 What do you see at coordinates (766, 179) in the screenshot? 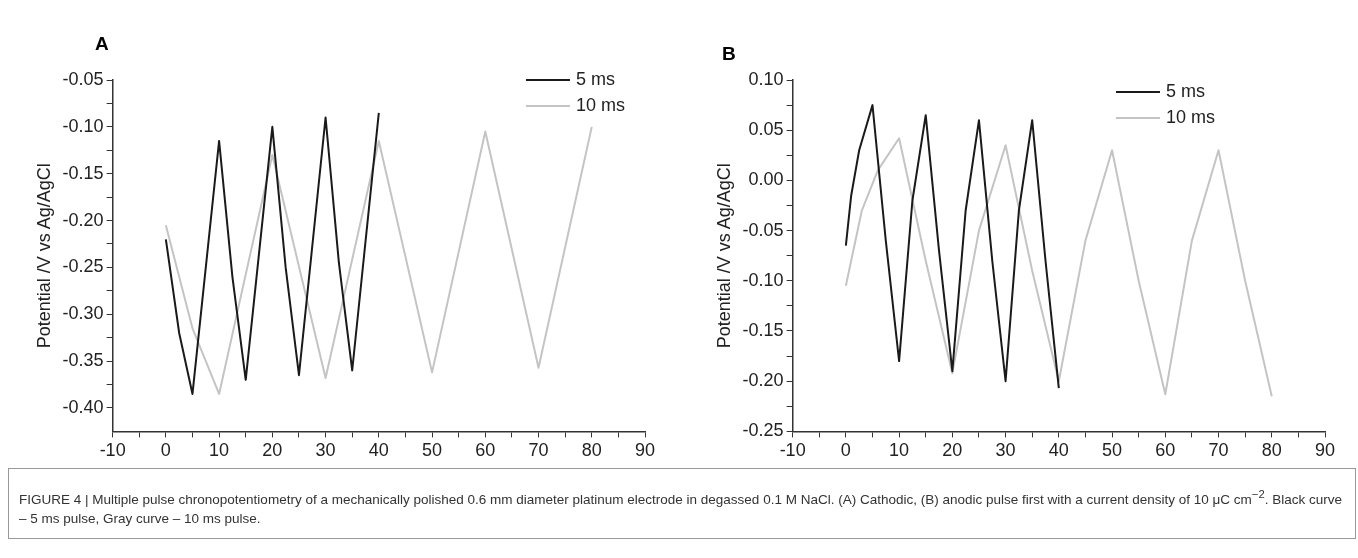
I see `y-tick-label: 0.00` at bounding box center [766, 179].